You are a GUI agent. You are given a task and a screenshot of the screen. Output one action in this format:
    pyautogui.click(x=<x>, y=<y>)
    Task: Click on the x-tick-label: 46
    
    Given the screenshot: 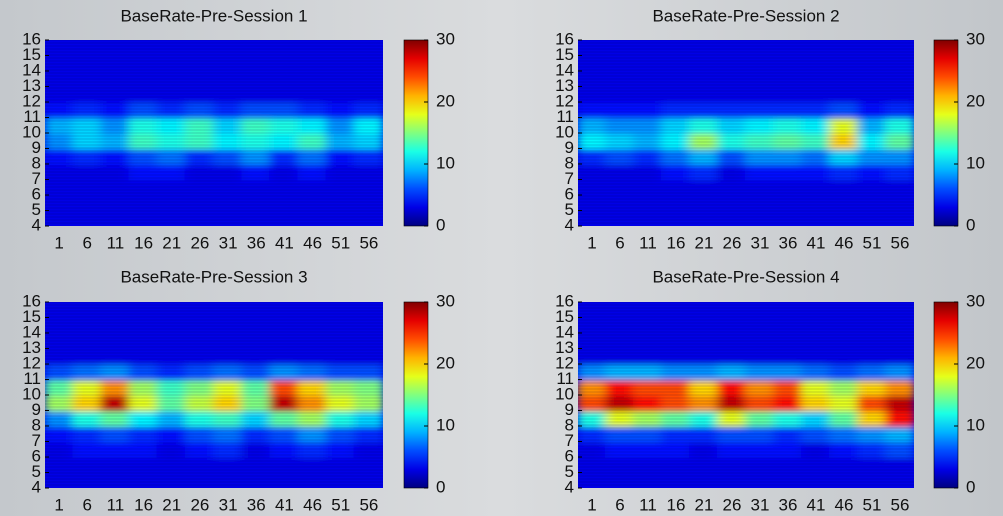 What is the action you would take?
    pyautogui.click(x=844, y=504)
    